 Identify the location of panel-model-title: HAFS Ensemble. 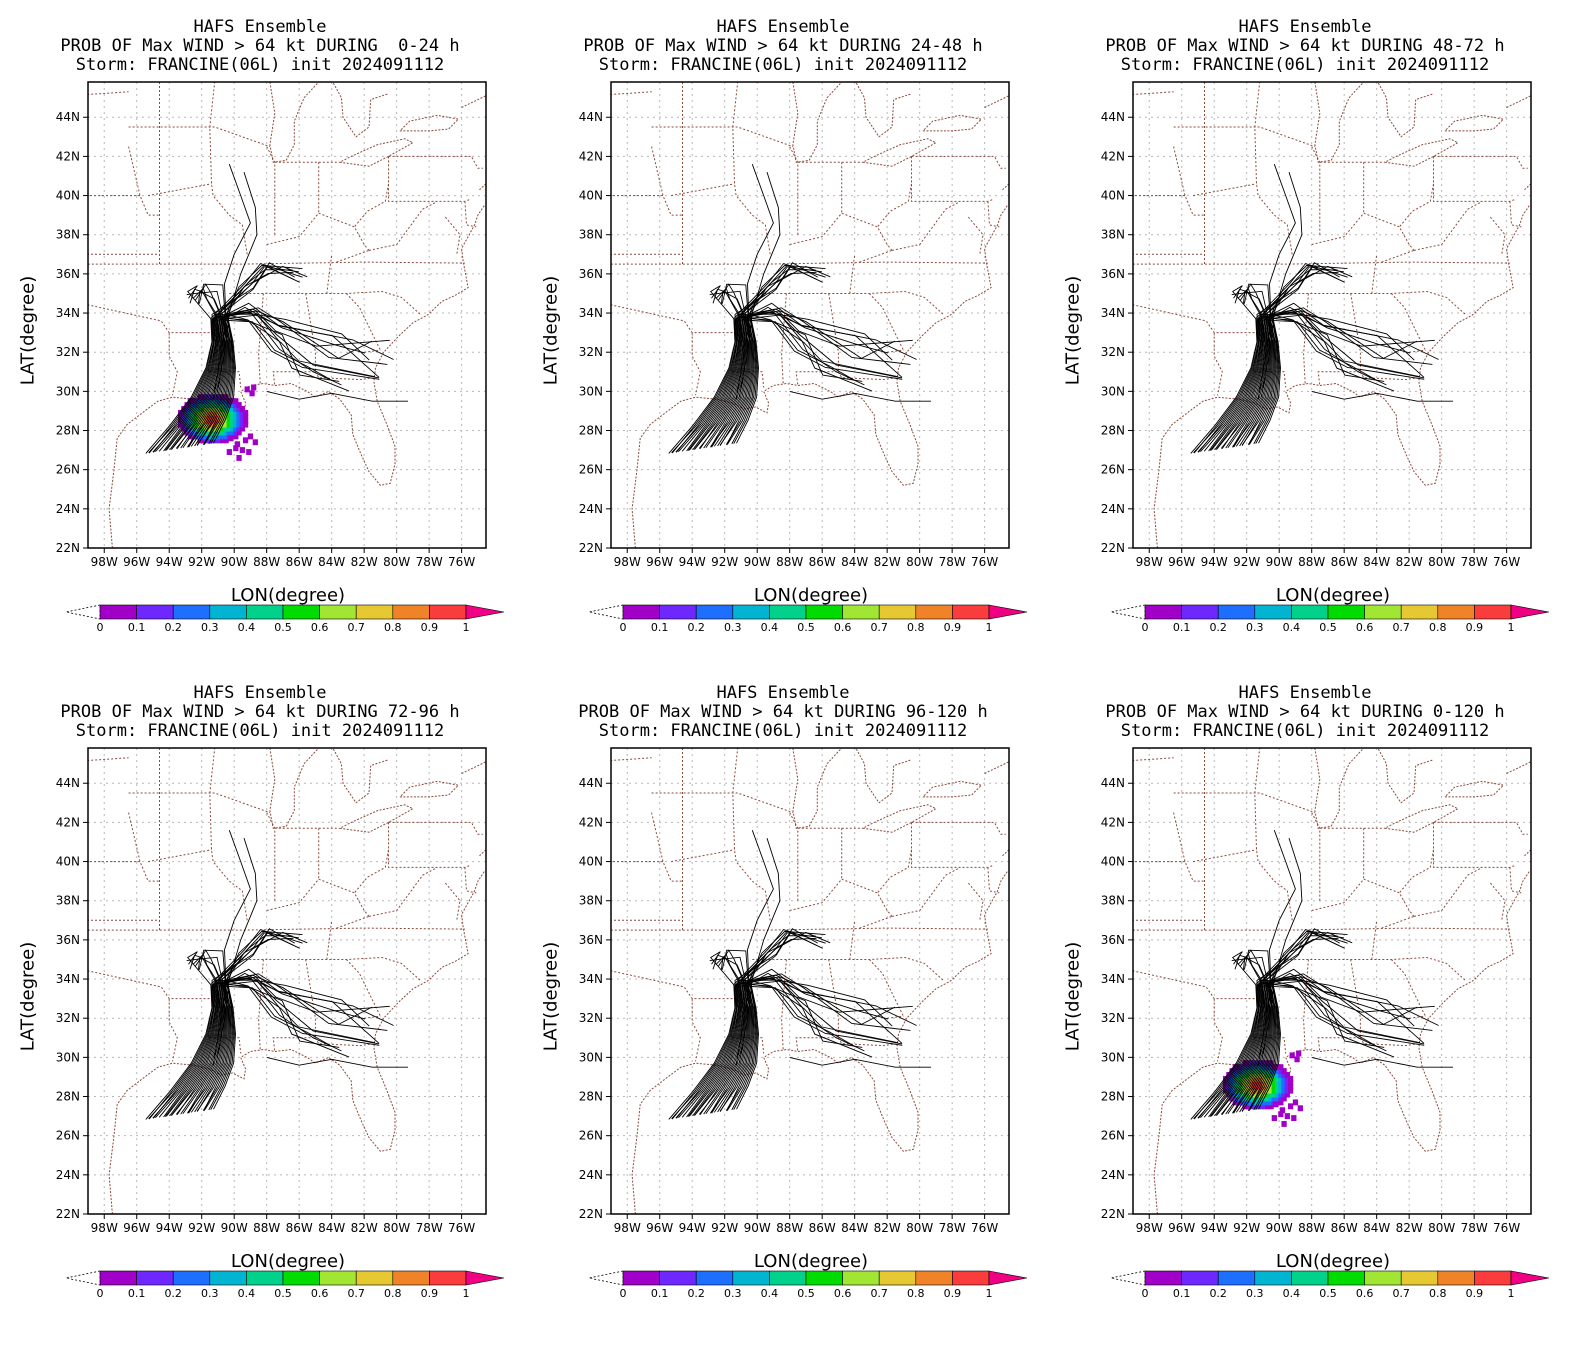
(260, 693).